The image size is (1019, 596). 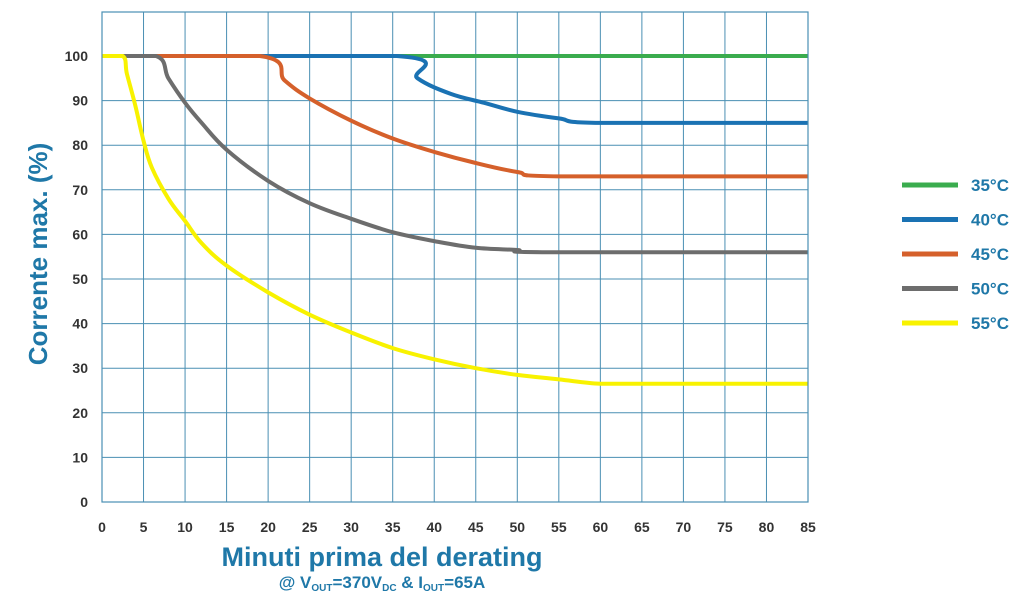 I want to click on y-tick-label: 80, so click(x=80, y=145).